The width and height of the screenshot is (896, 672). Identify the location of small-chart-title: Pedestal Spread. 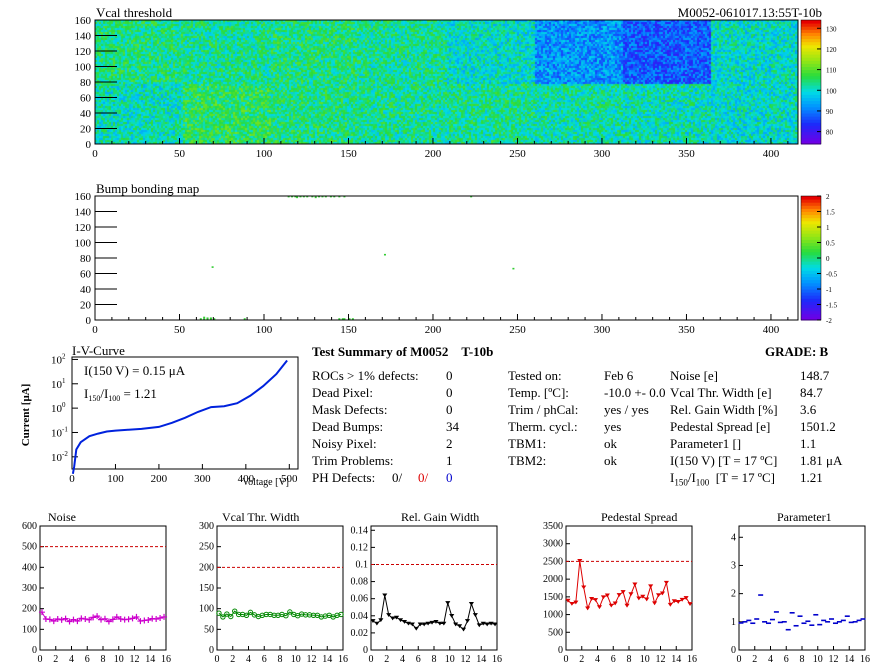
(639, 517).